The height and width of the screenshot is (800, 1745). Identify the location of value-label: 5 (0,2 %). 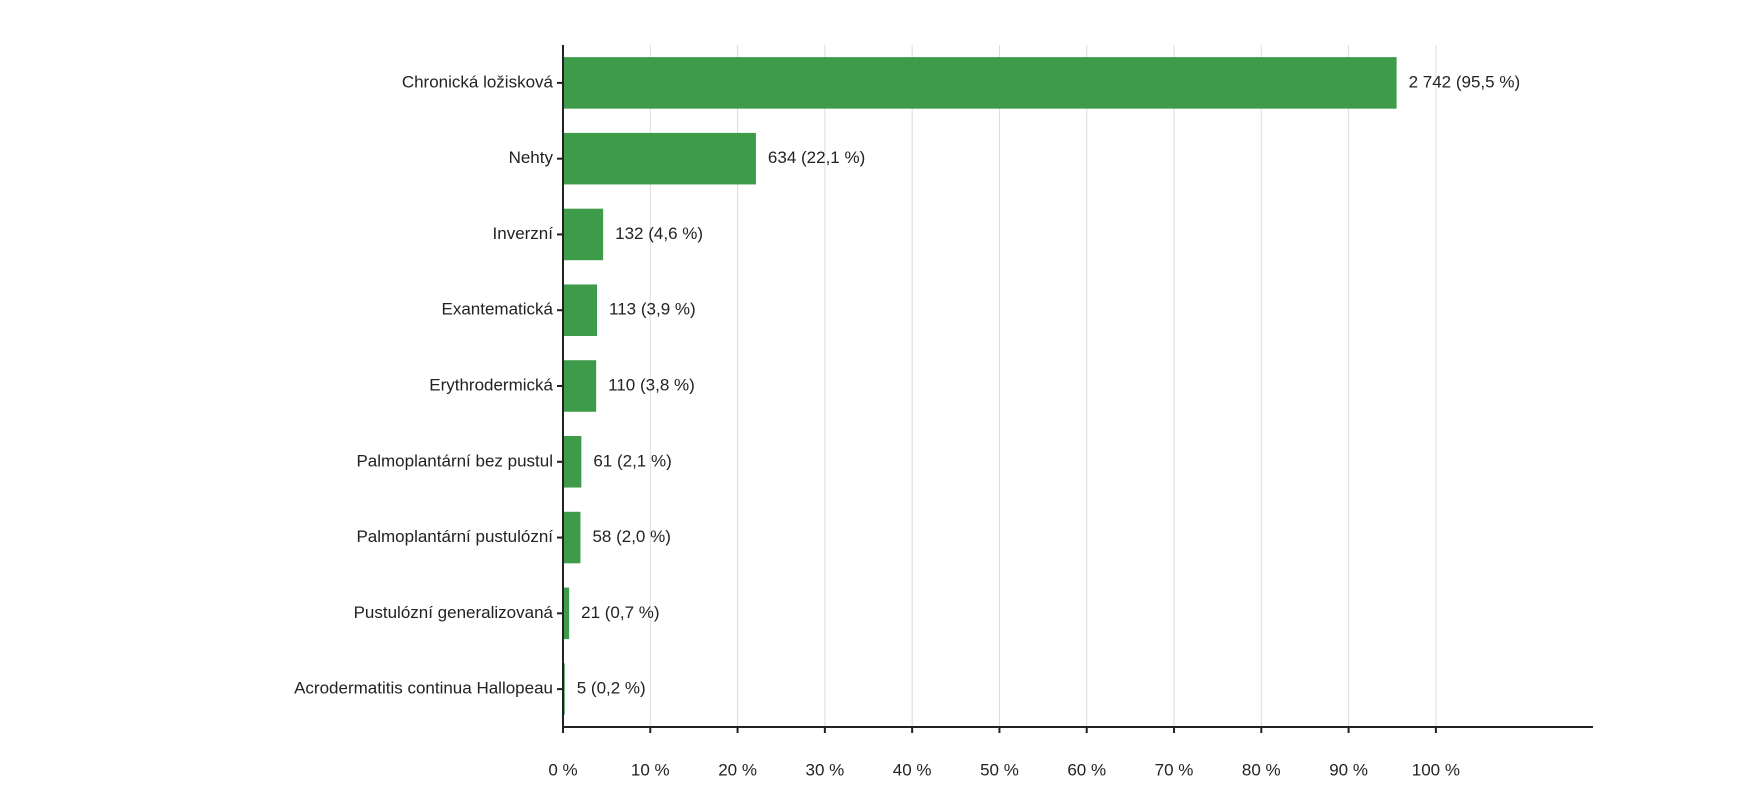
(611, 688).